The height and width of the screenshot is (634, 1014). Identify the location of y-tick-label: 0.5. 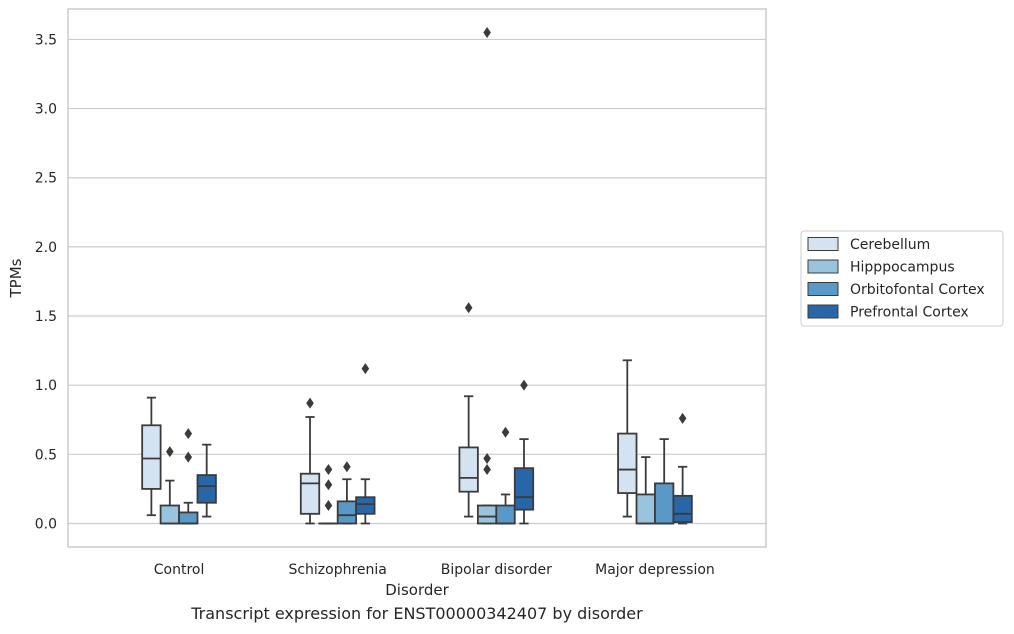
(46, 455).